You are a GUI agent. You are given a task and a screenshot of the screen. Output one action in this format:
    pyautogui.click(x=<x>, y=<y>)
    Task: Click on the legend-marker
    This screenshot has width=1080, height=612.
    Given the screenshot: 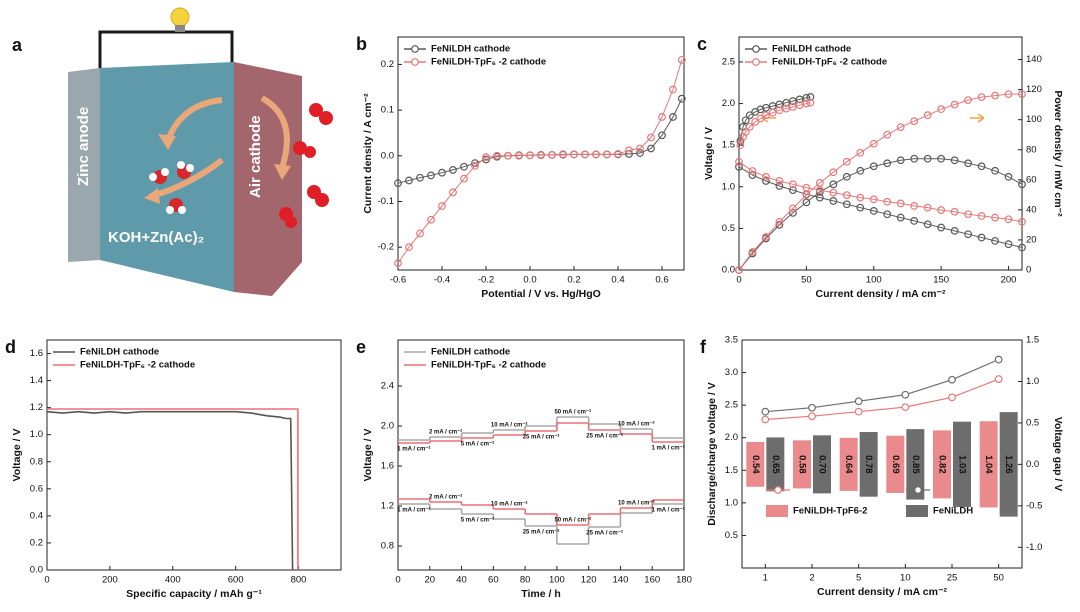 What is the action you would take?
    pyautogui.click(x=756, y=62)
    